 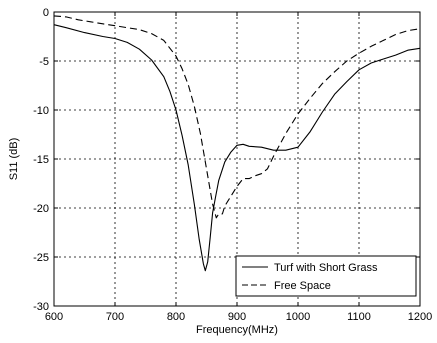 I want to click on legend: Turf with Short Grass Free Space, so click(x=326, y=276).